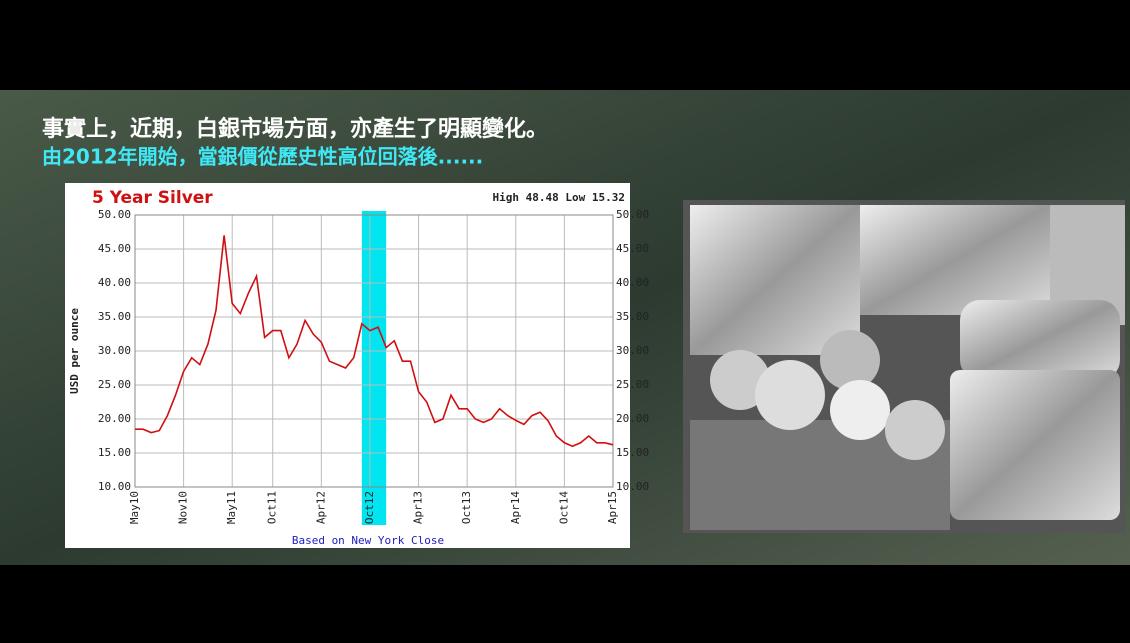 This screenshot has height=643, width=1130. What do you see at coordinates (114, 316) in the screenshot?
I see `y-tick-label: 35.00` at bounding box center [114, 316].